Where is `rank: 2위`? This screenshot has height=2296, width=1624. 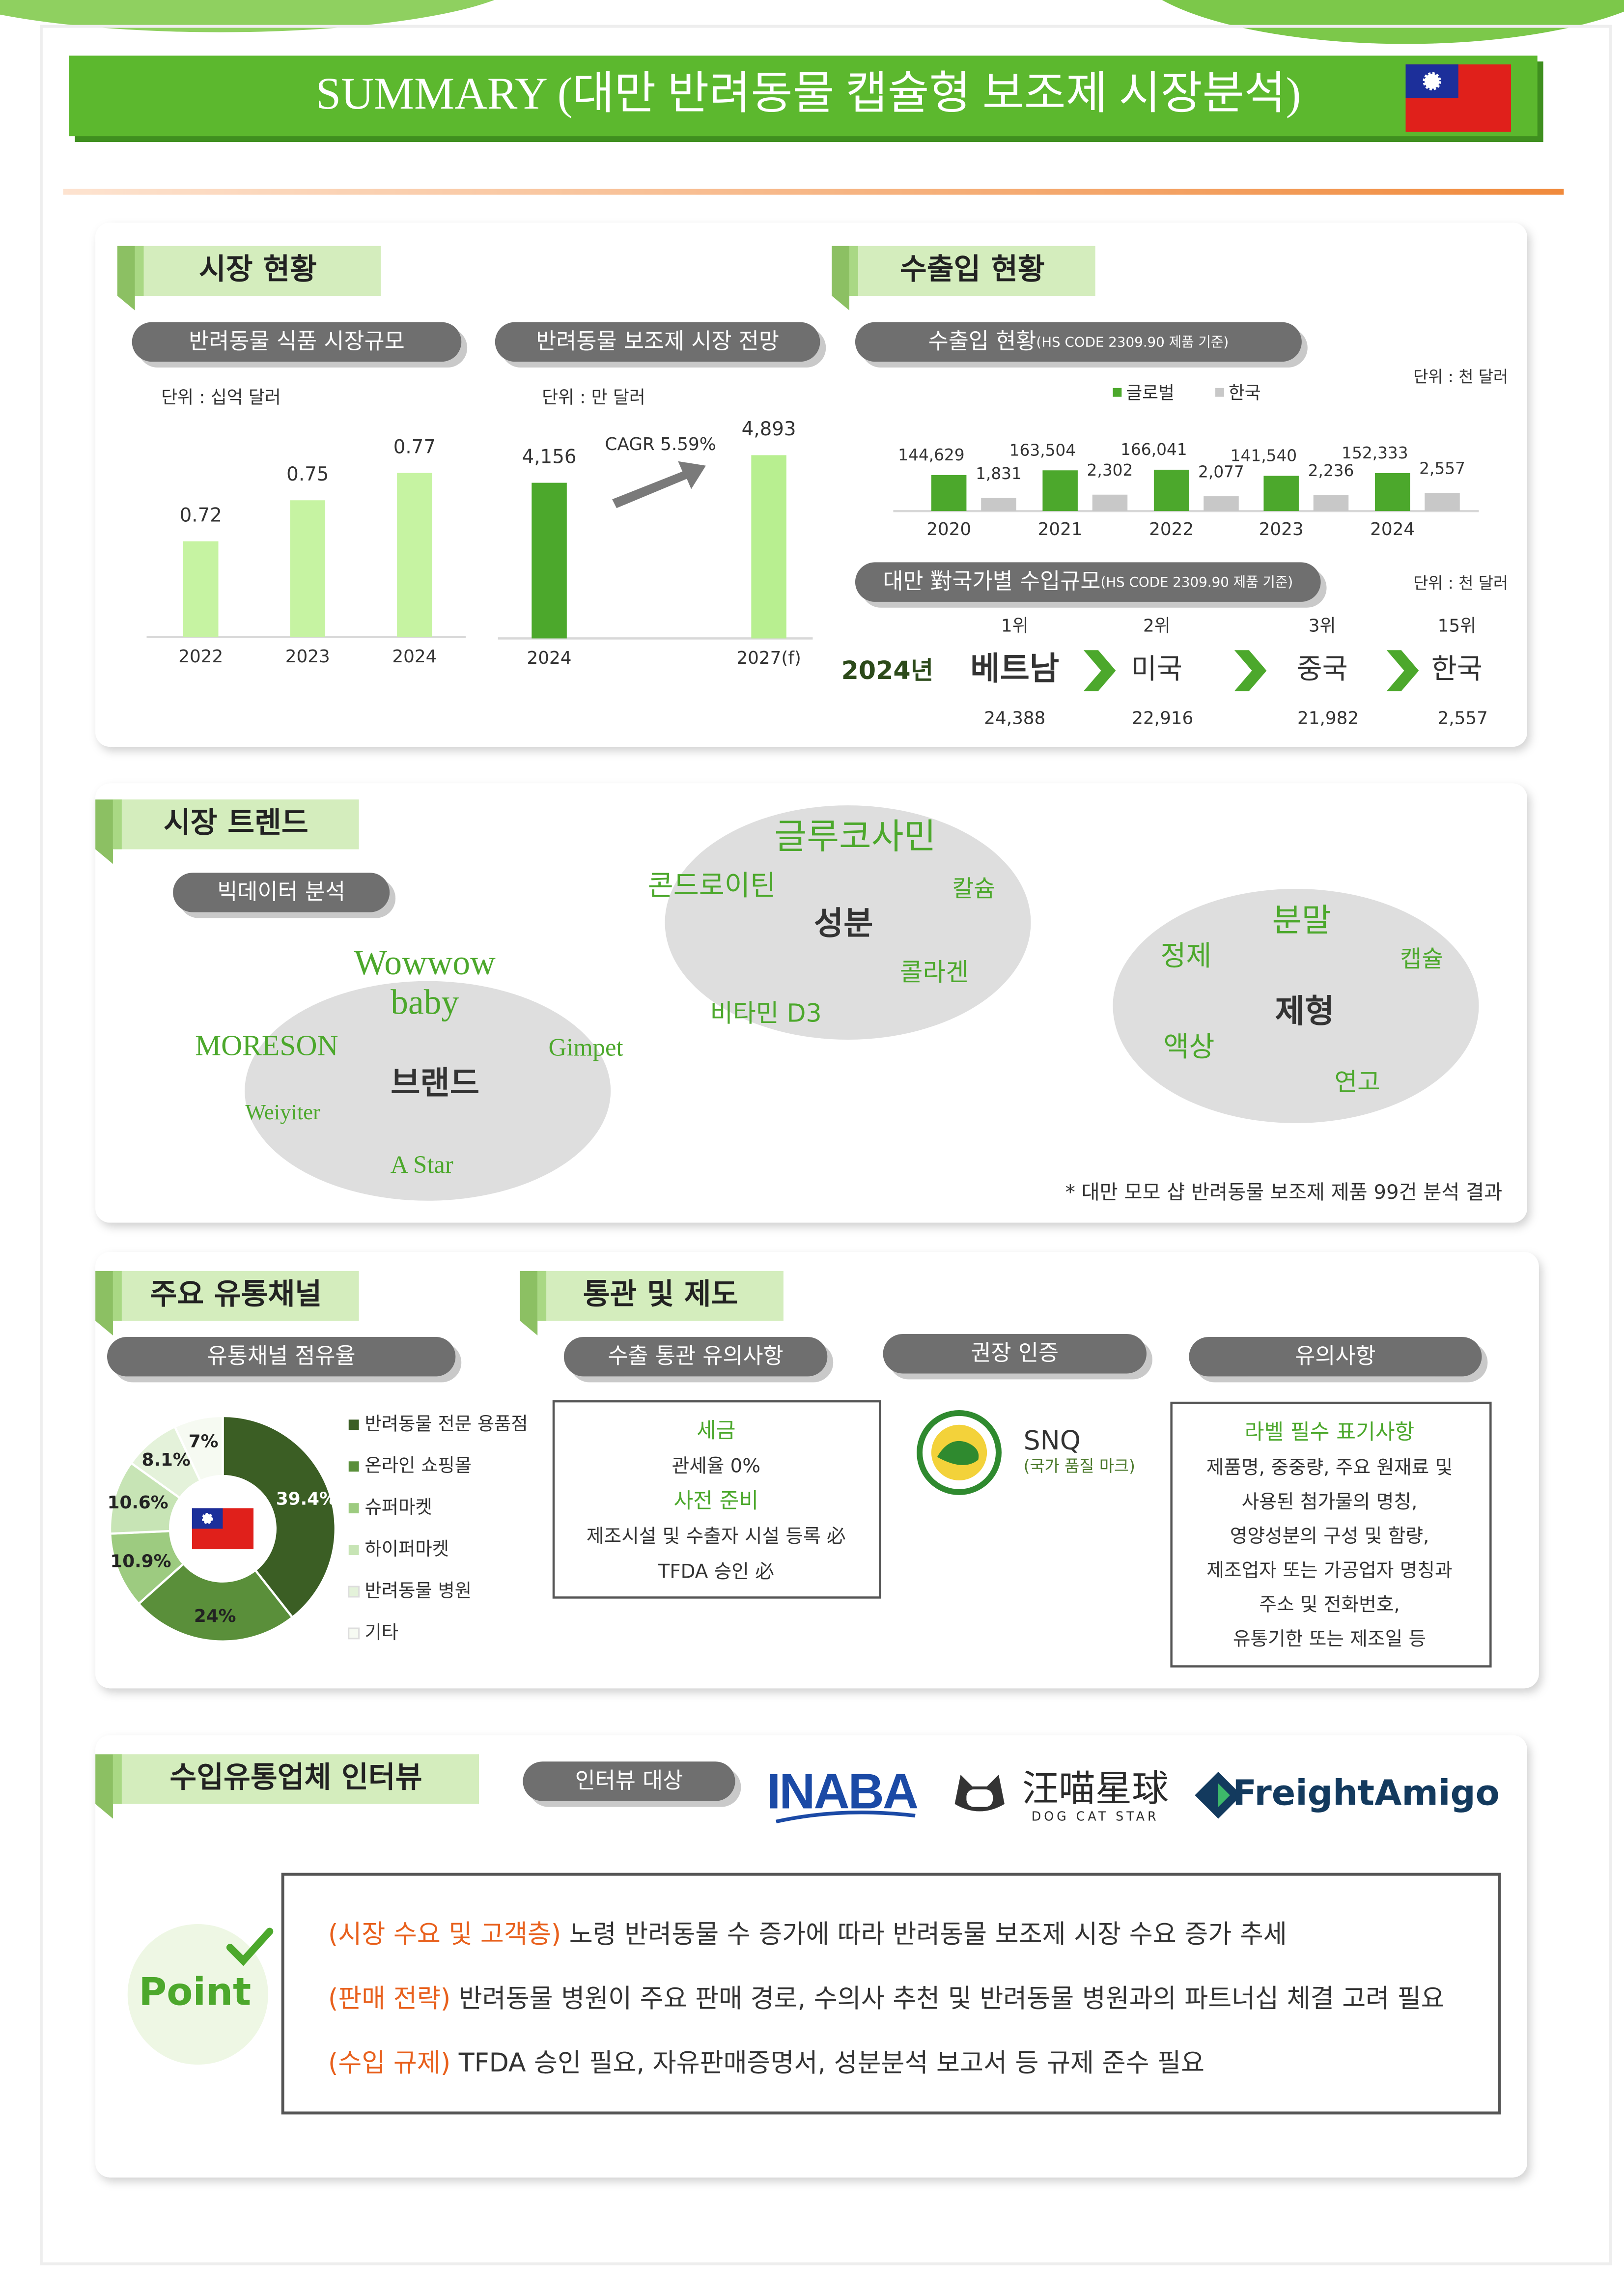
rank: 2위 is located at coordinates (1157, 626).